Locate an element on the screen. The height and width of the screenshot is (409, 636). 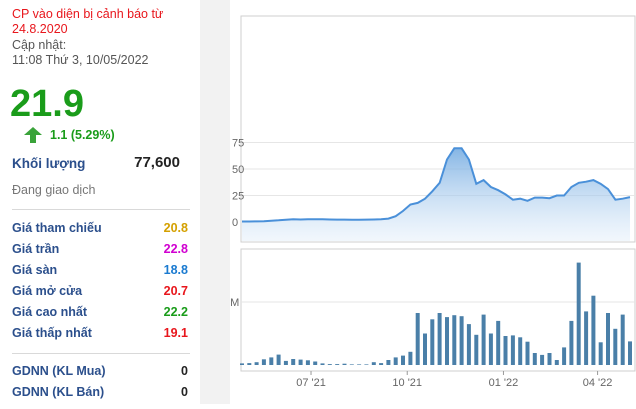
price-row-value: 20.7 is located at coordinates (176, 291).